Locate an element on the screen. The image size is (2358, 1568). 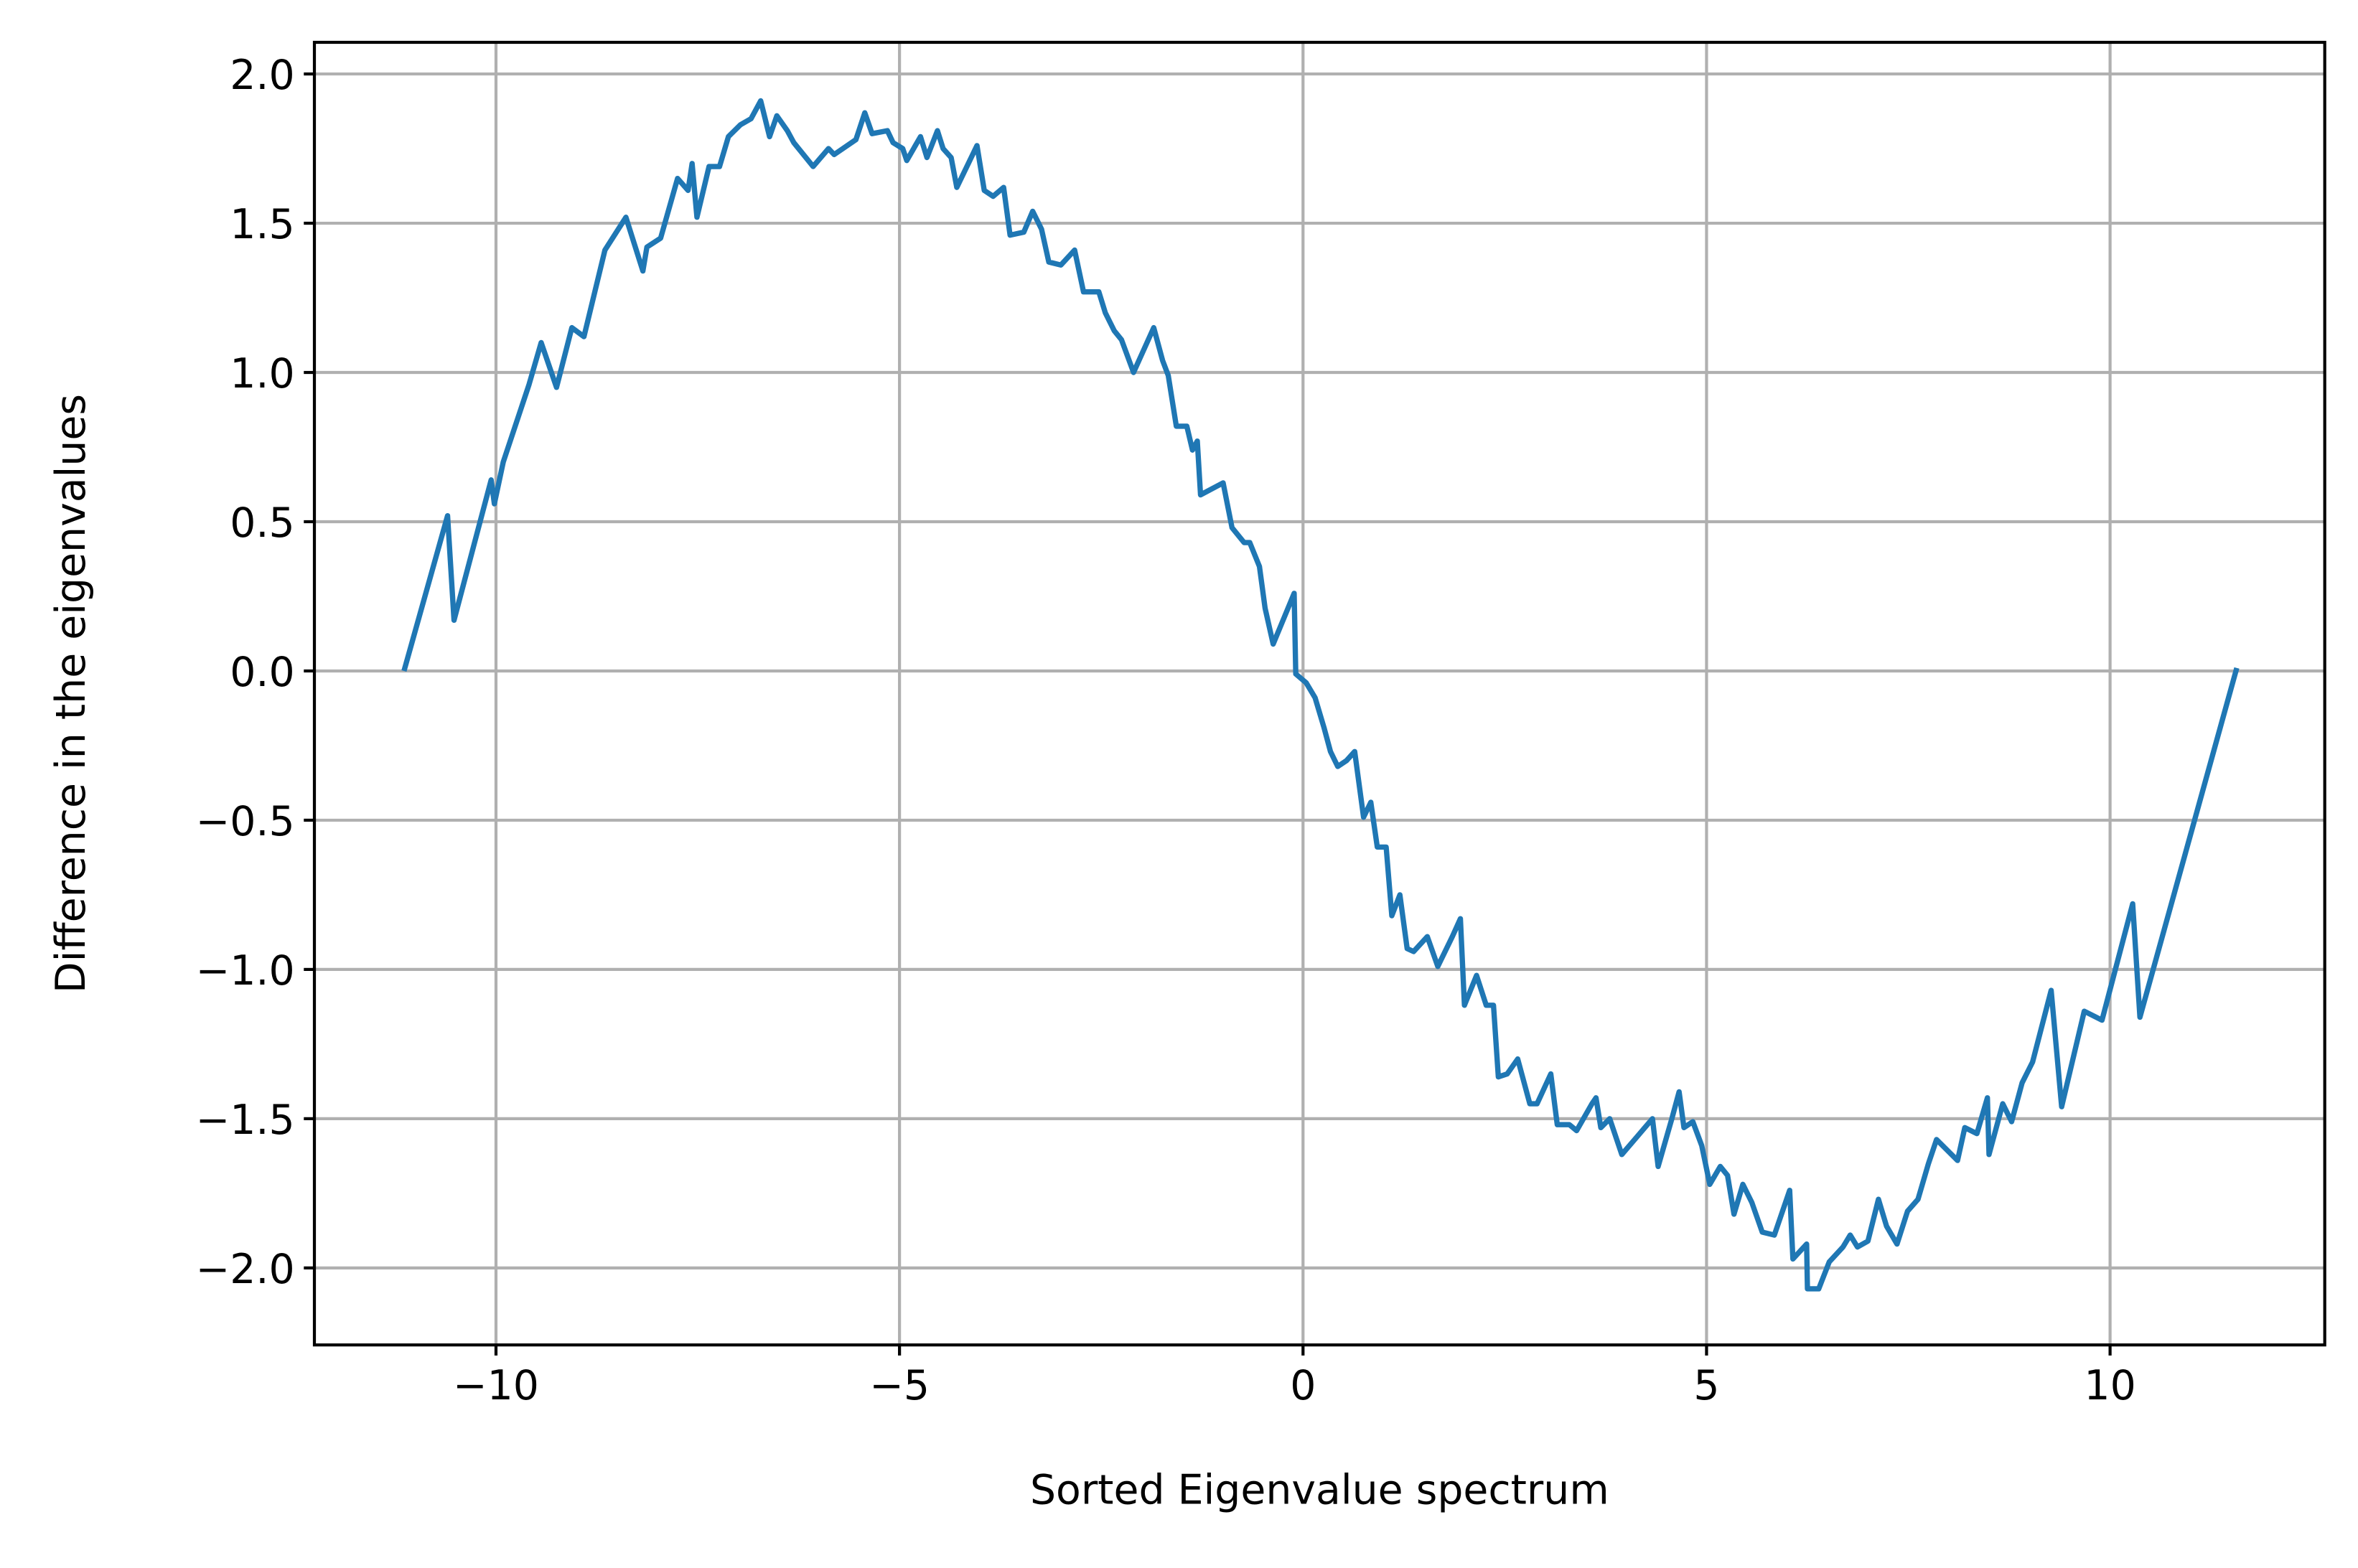
x-tick-label: 5 is located at coordinates (1706, 1385).